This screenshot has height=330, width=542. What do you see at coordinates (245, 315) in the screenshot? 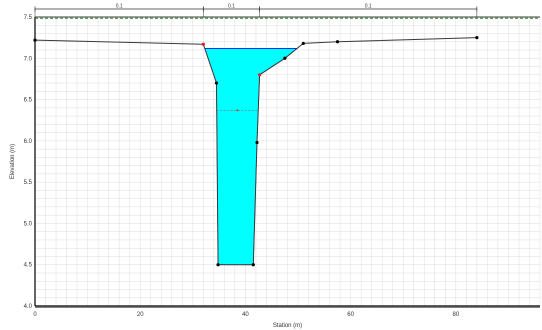
I see `x-tick-label: 40` at bounding box center [245, 315].